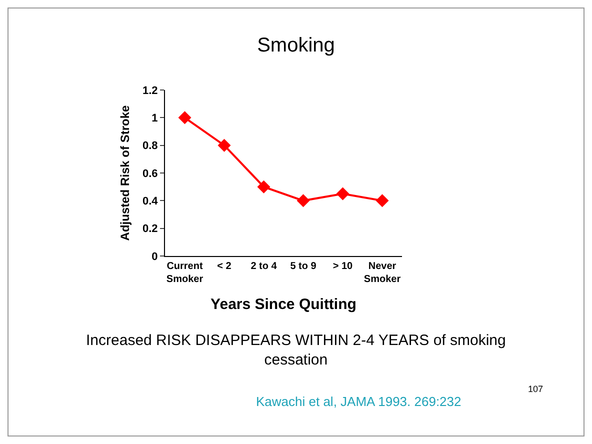 The height and width of the screenshot is (444, 592). Describe the element at coordinates (296, 45) in the screenshot. I see `chart-title: Smoking` at that location.